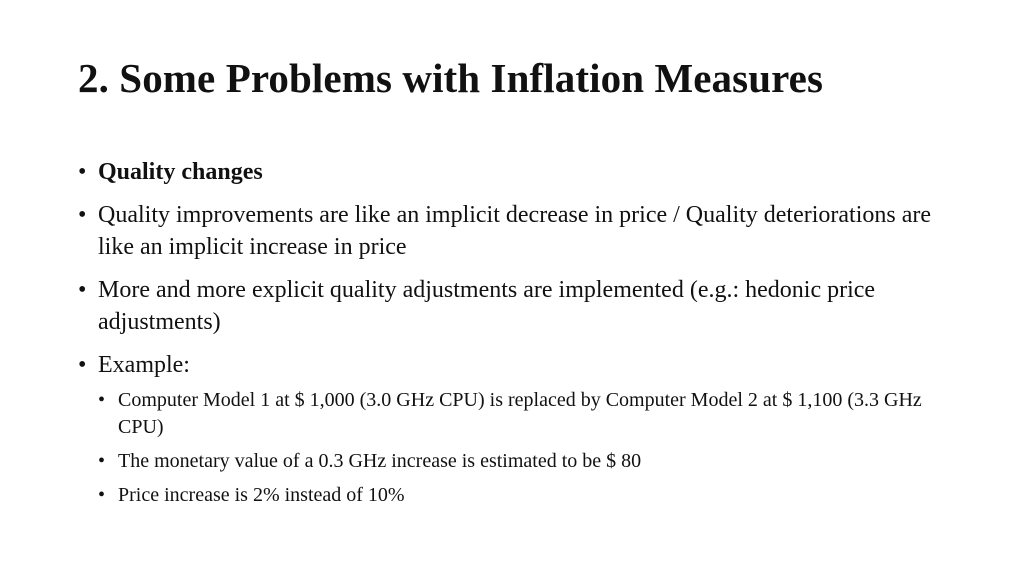 The height and width of the screenshot is (576, 1024). What do you see at coordinates (518, 172) in the screenshot?
I see `bullet-item-quality-changes: • Quality changes` at bounding box center [518, 172].